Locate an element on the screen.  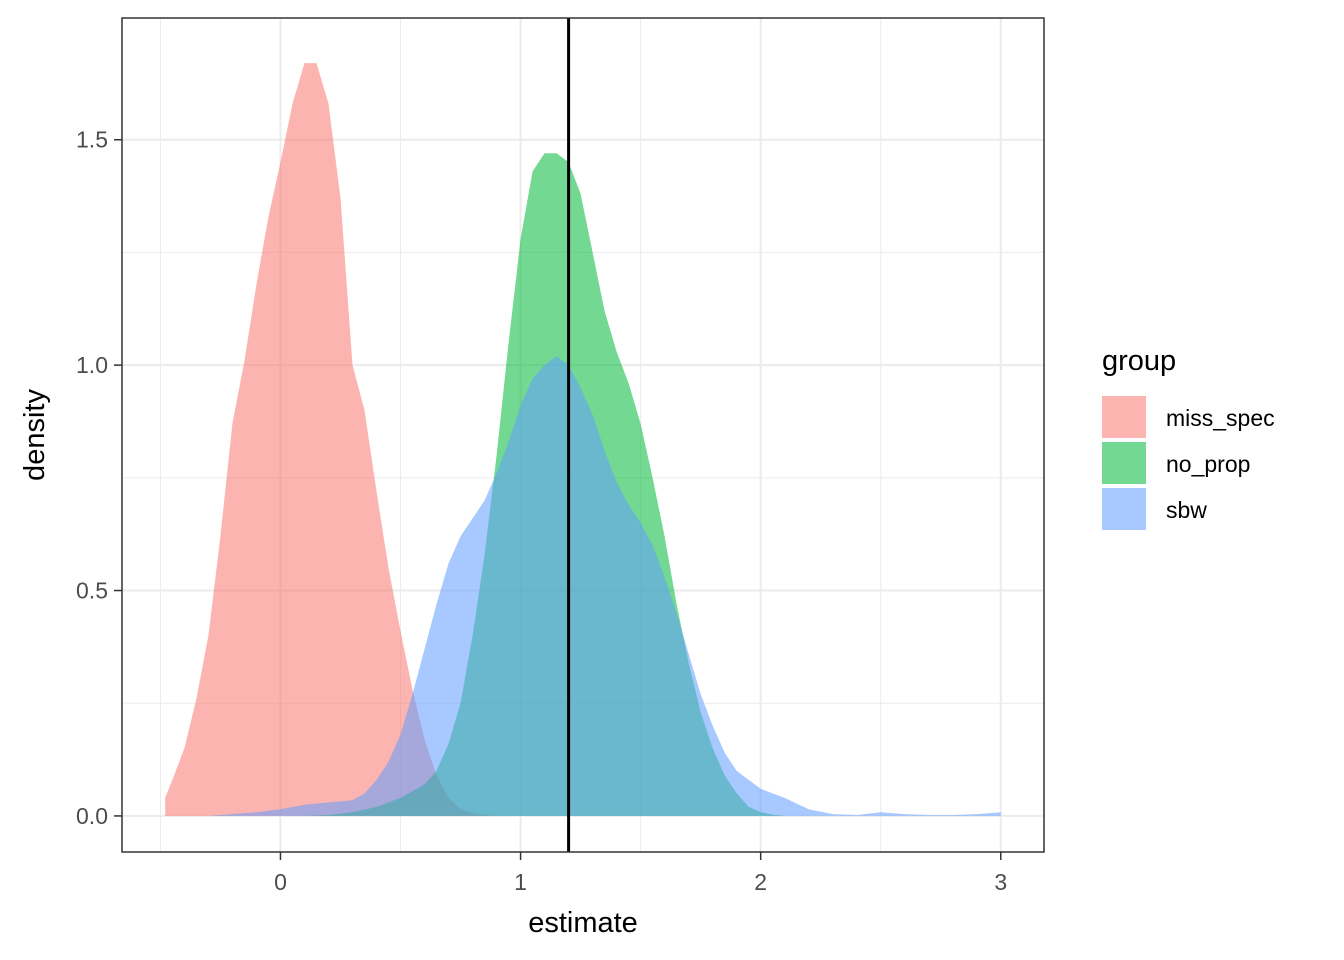
legend-title: group is located at coordinates (1139, 361).